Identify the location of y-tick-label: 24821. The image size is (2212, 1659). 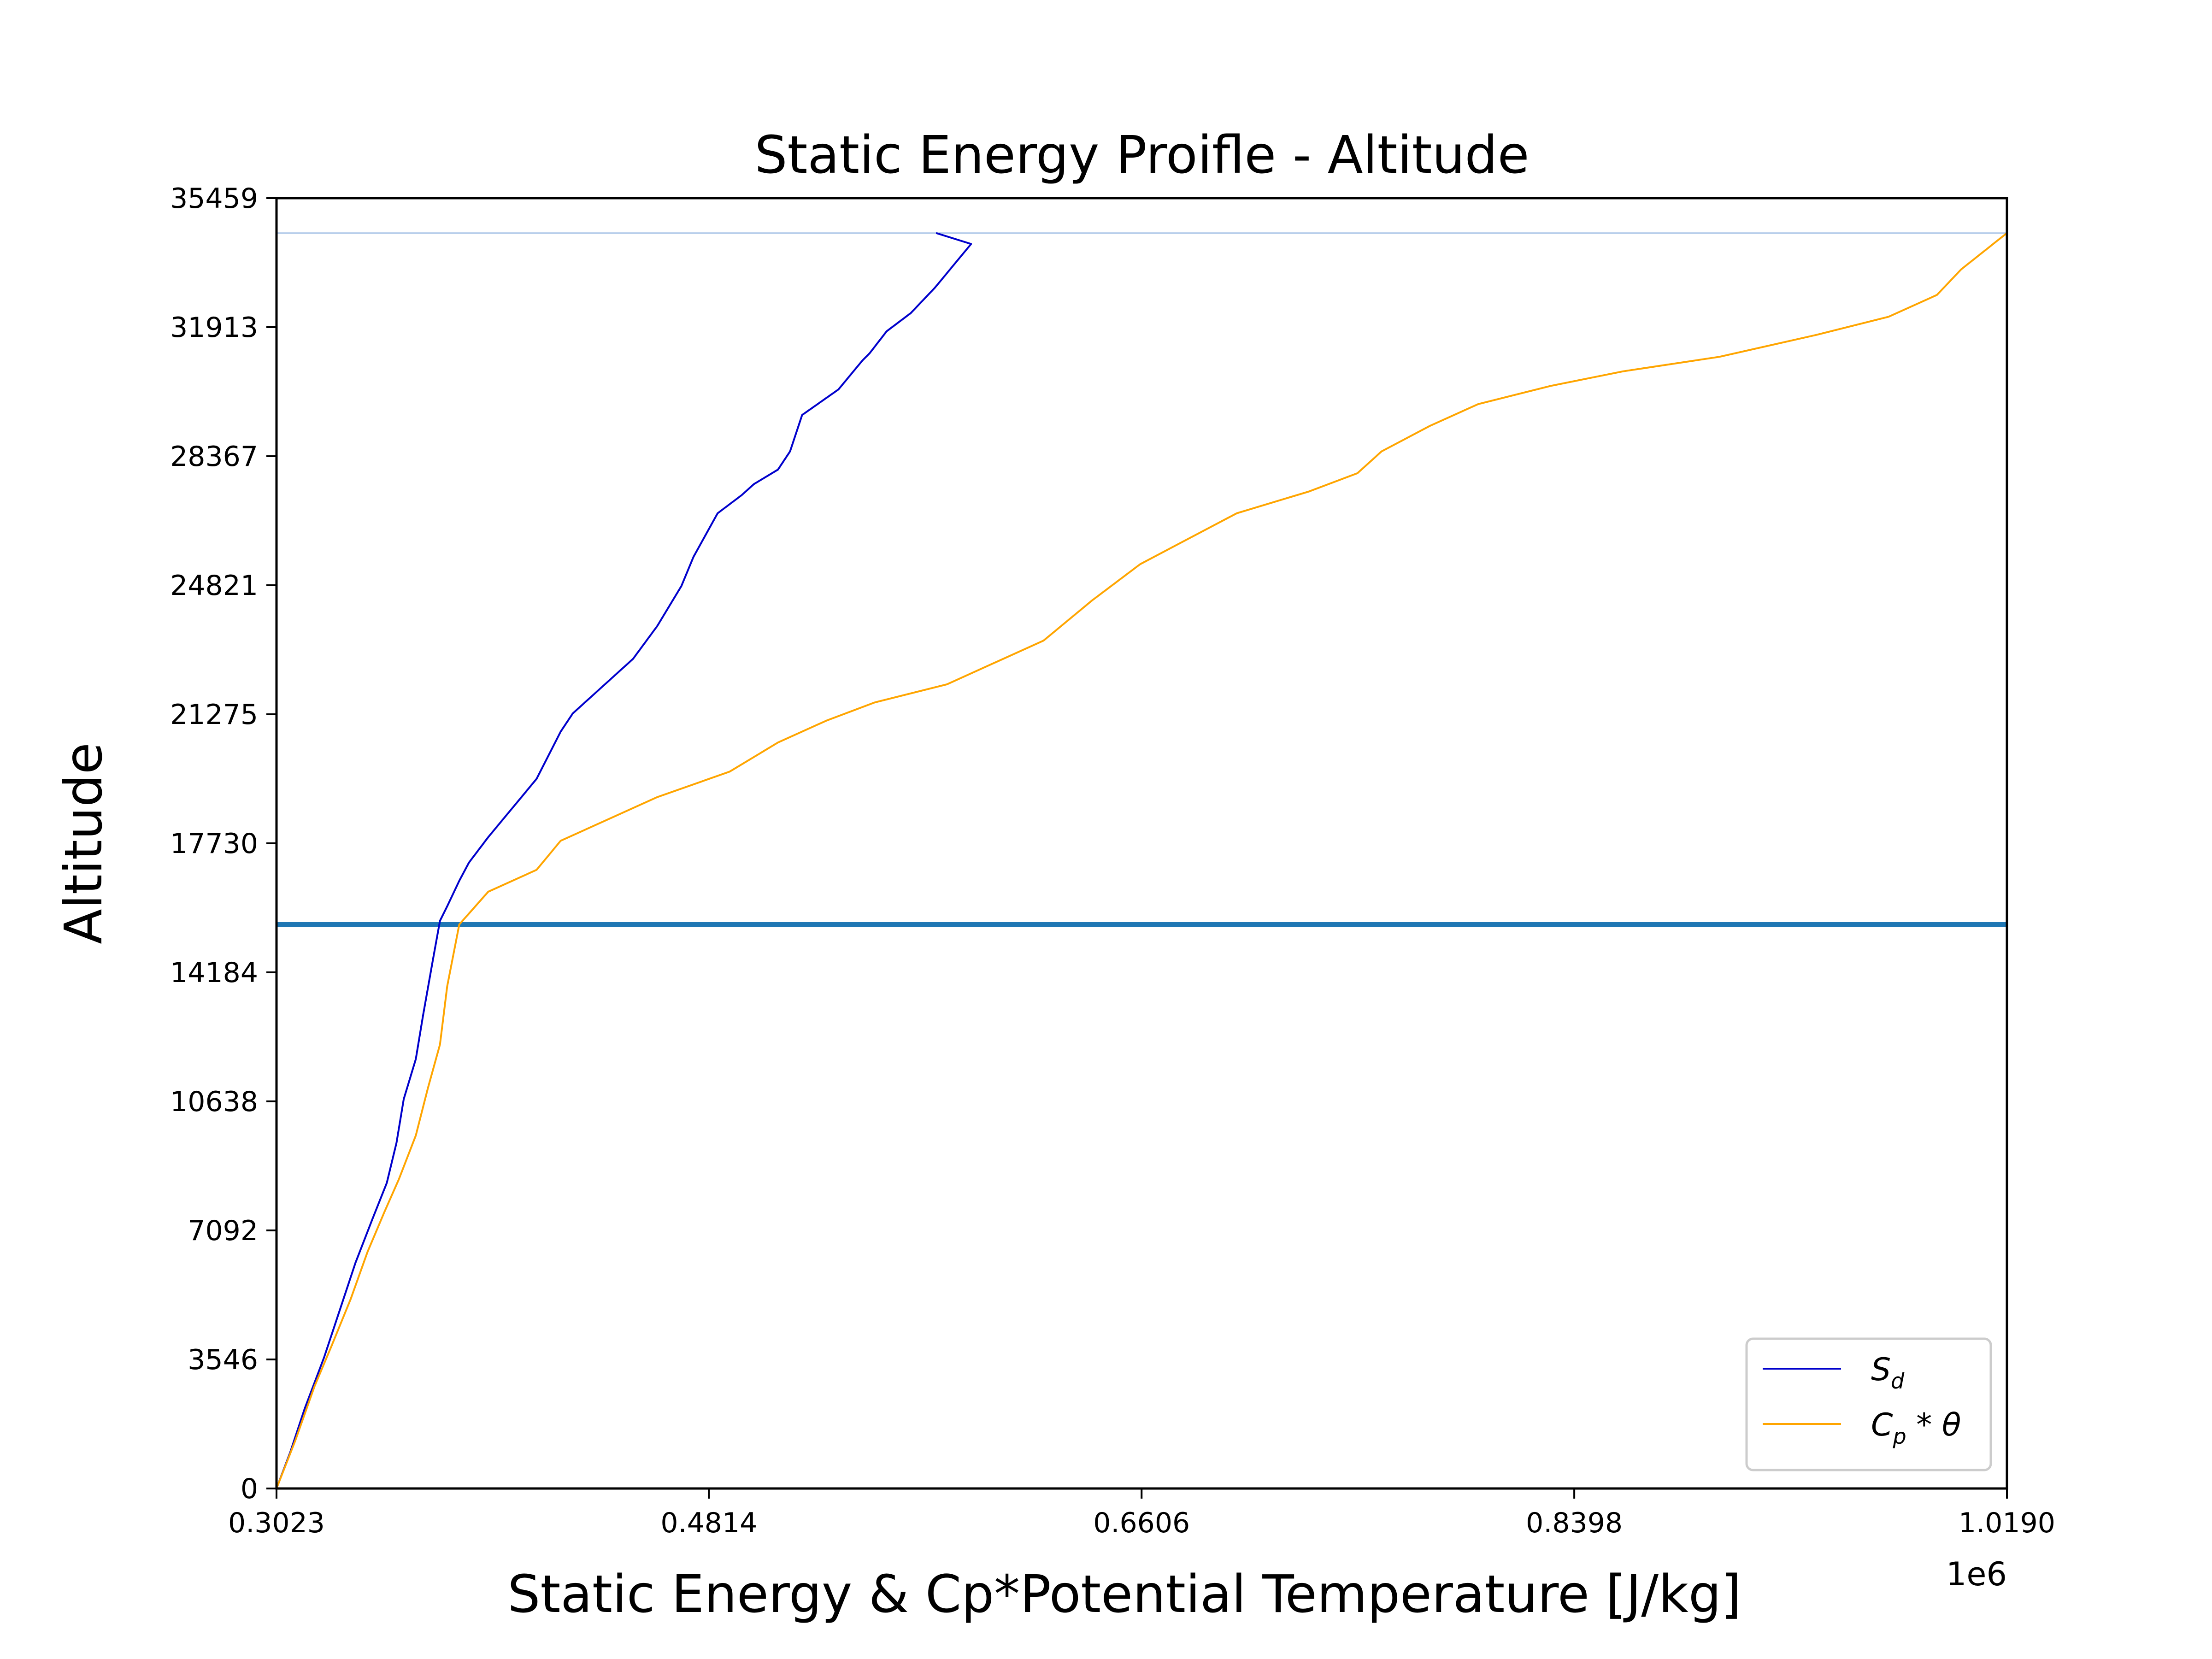
(214, 586).